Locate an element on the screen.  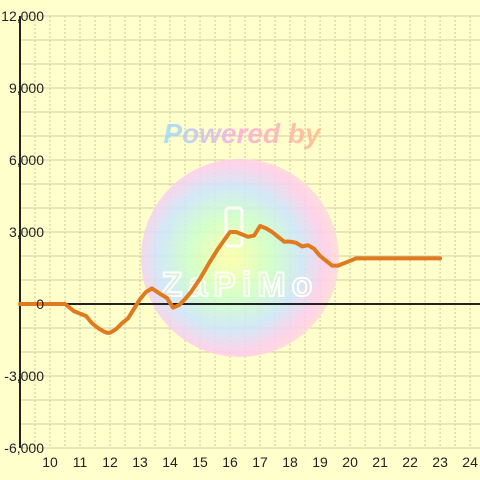
x-tick-label: 19 is located at coordinates (320, 462).